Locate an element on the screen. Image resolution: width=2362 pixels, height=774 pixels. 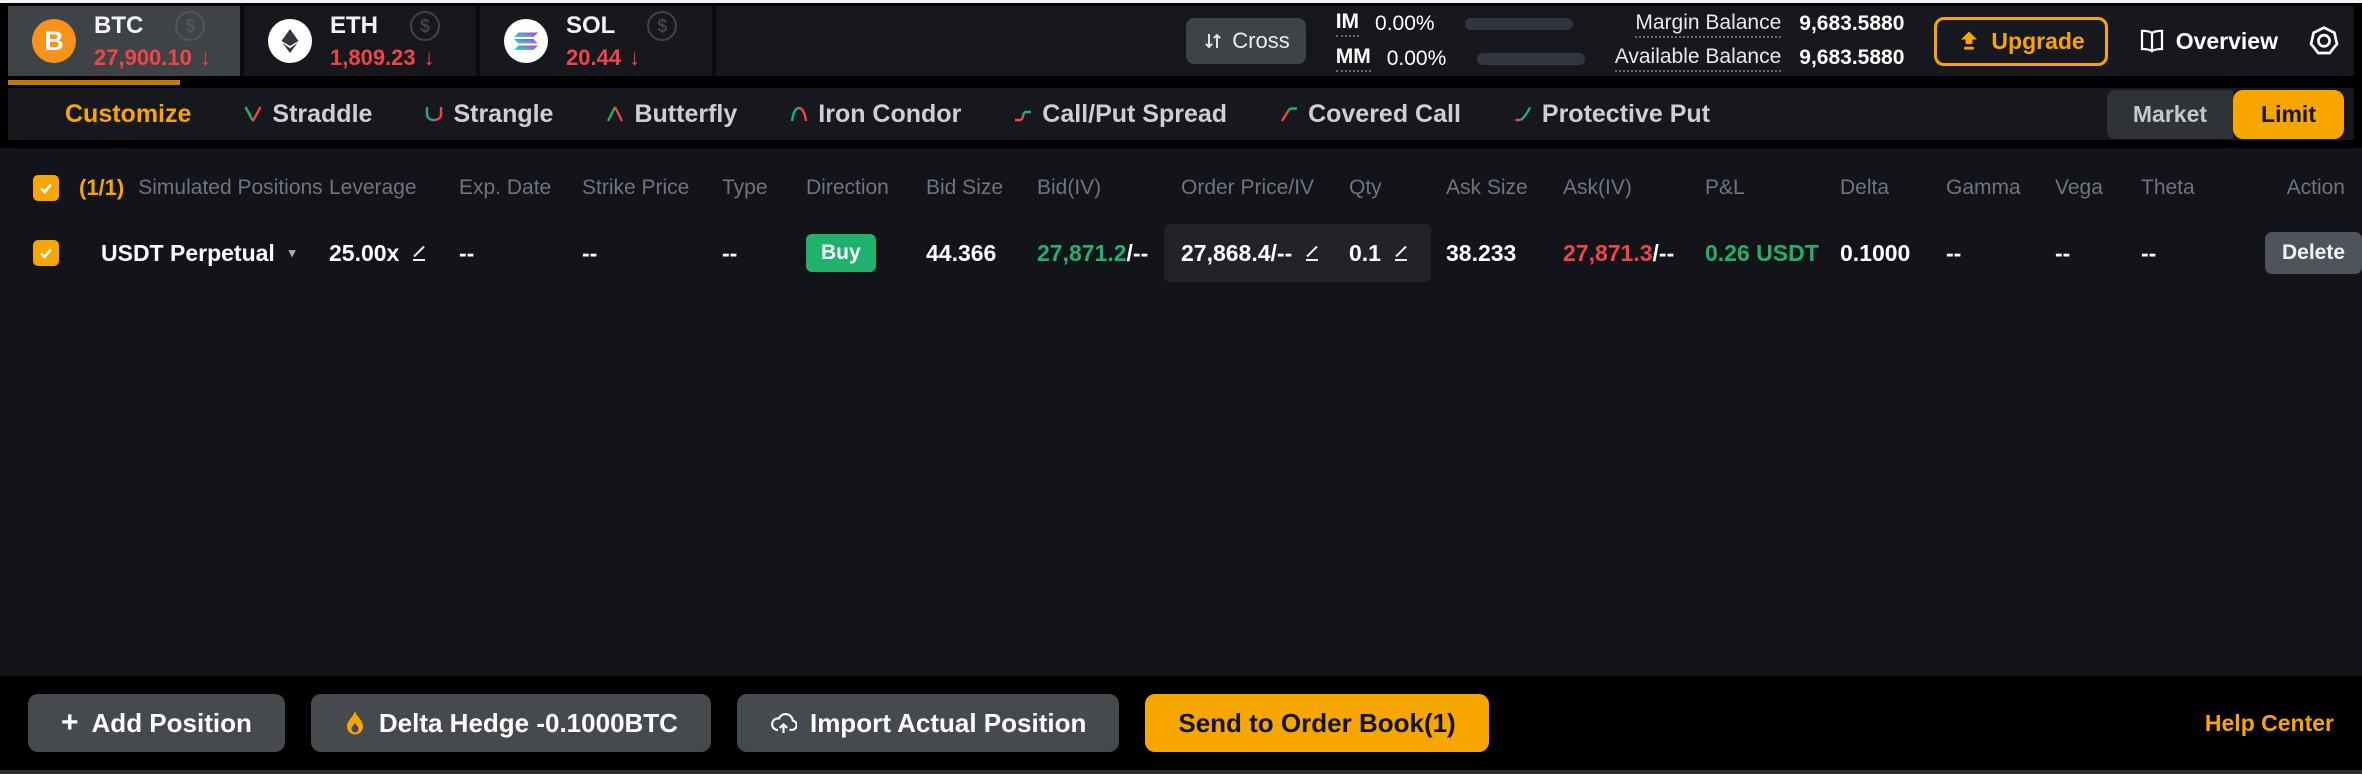
mm-label: MM is located at coordinates (1353, 58).